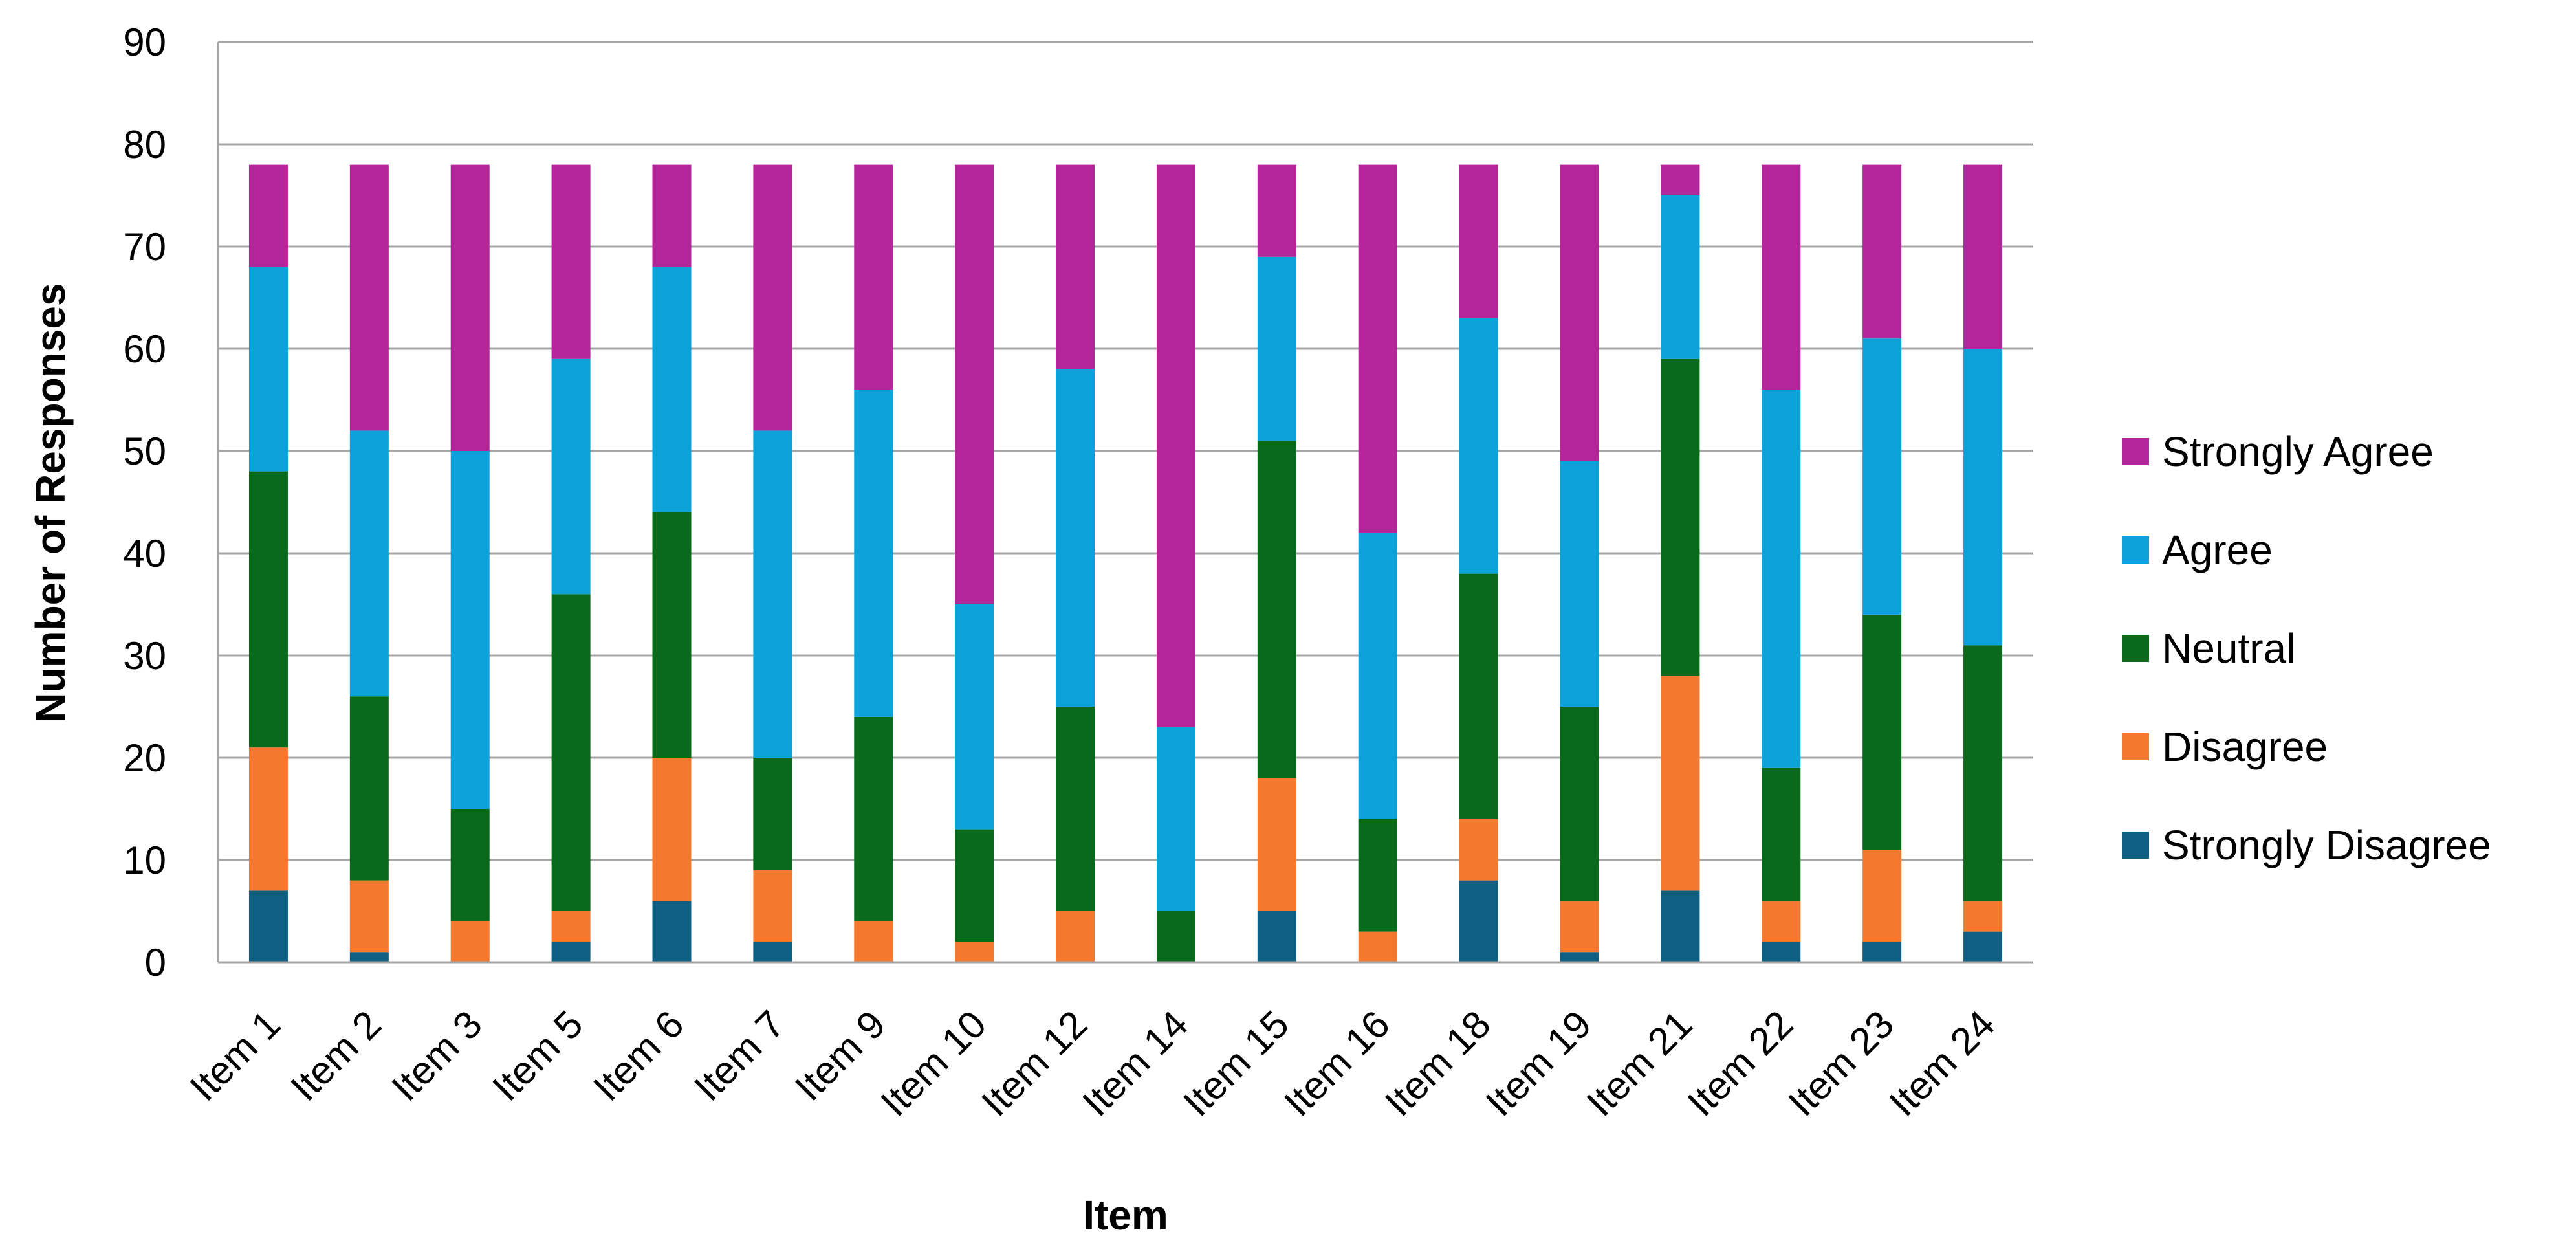  Describe the element at coordinates (144, 349) in the screenshot. I see `y-tick-label: 60` at that location.